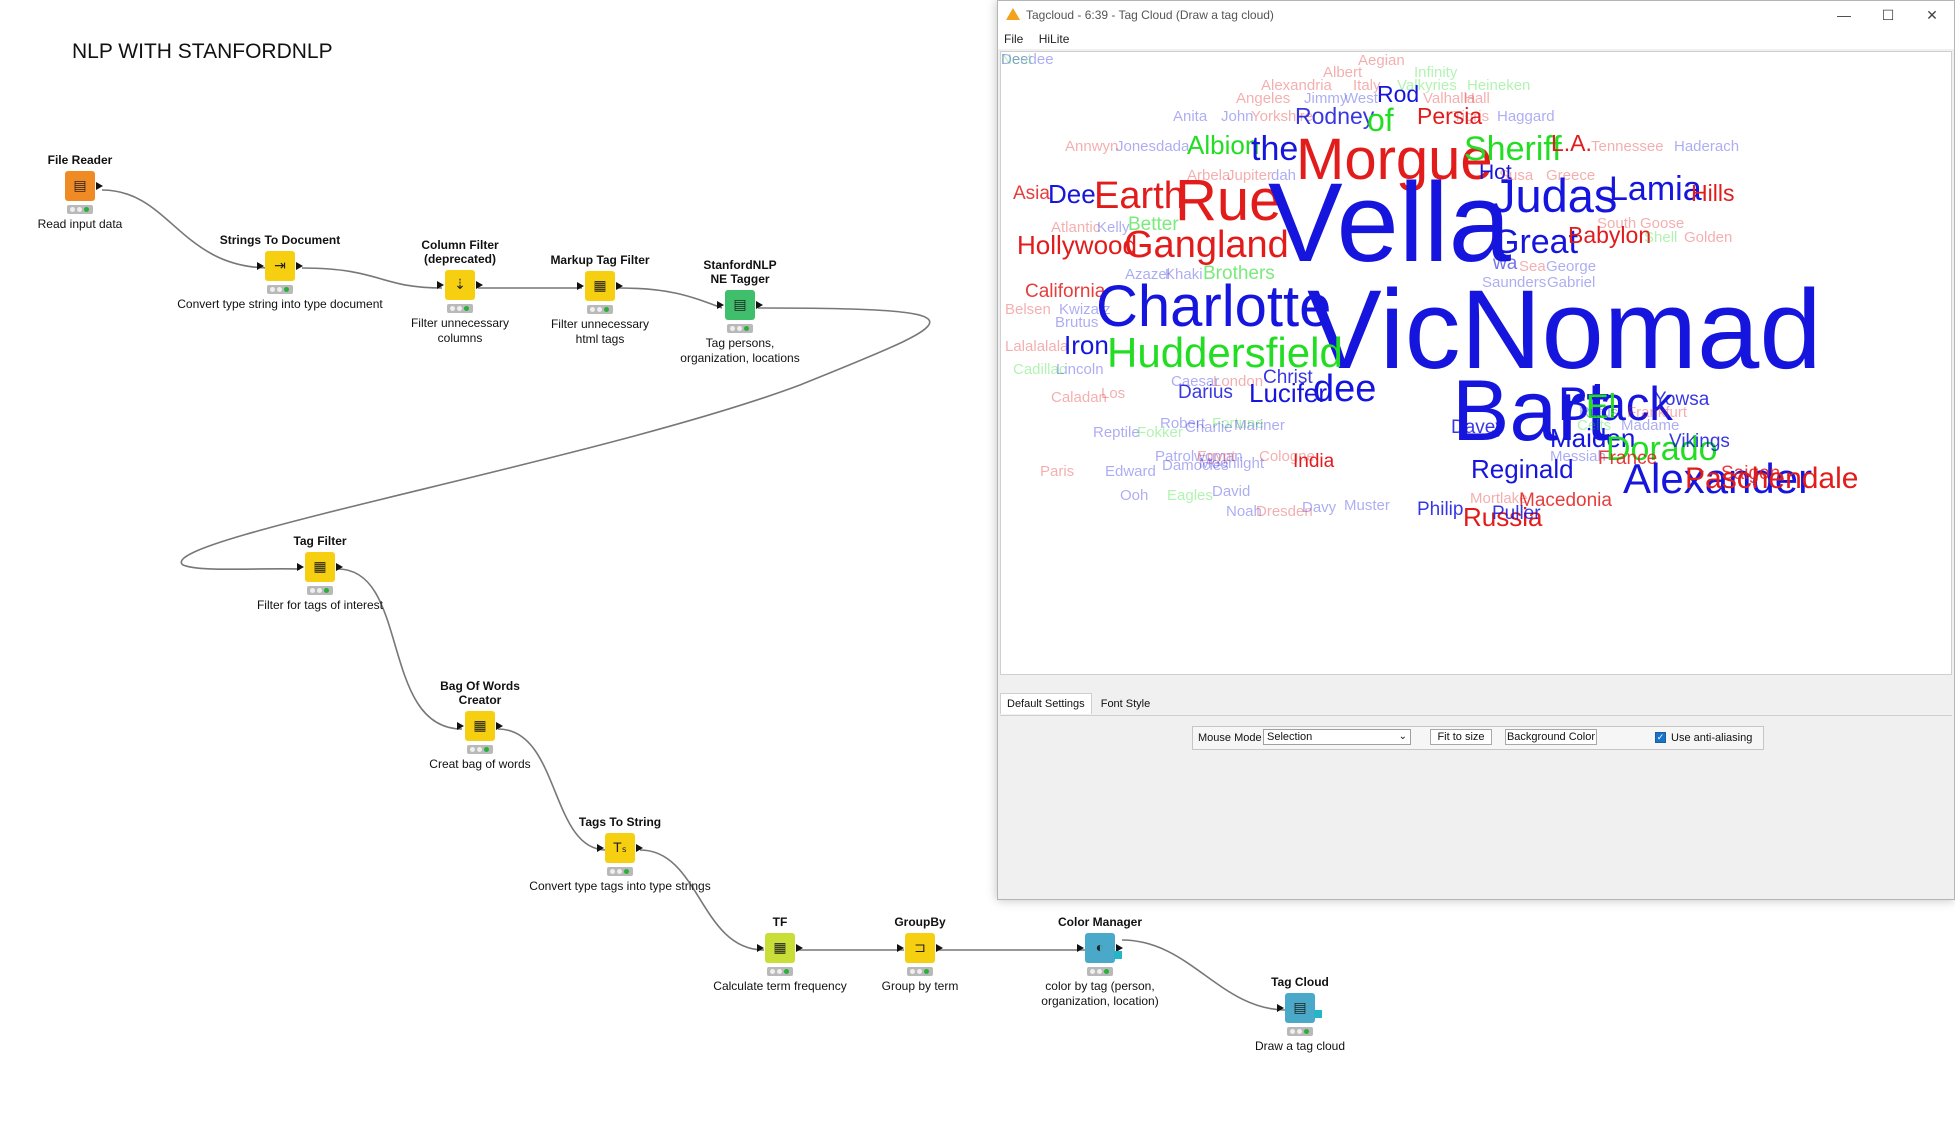 The image size is (1955, 1123). I want to click on cloud-word: dee, so click(1345, 389).